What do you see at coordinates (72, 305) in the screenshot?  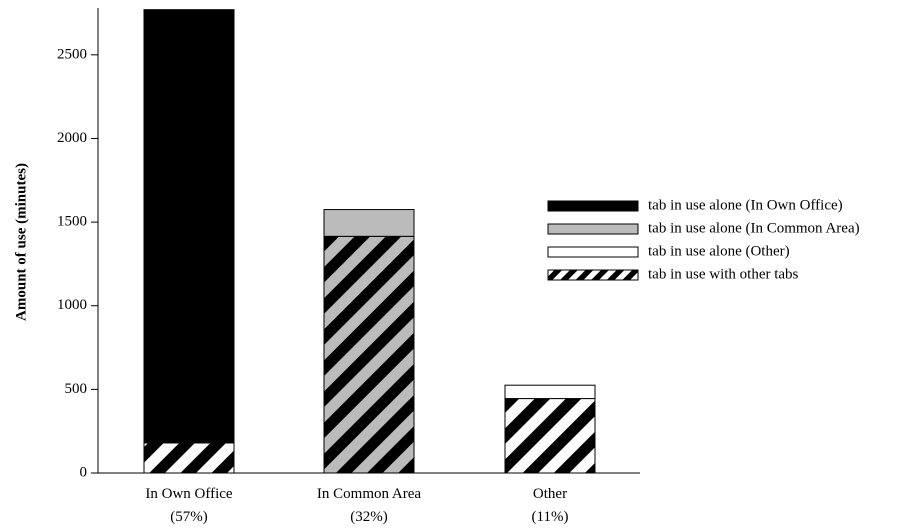 I see `y-tick-label: 1000` at bounding box center [72, 305].